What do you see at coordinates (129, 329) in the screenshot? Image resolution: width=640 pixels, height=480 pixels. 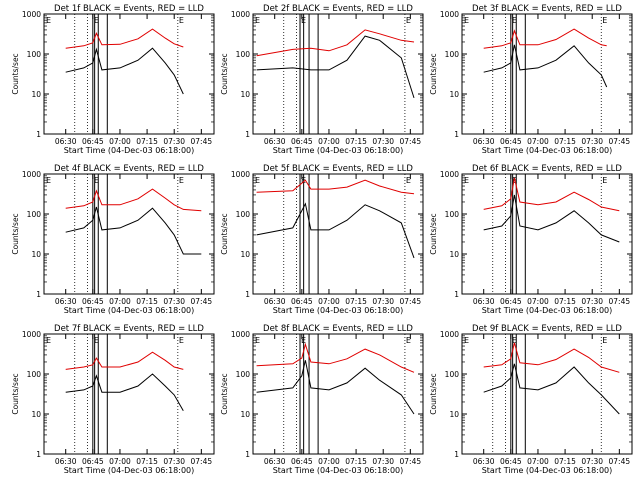 I see `panel-title: Det 7f BLACK = Events, RED = LLD` at bounding box center [129, 329].